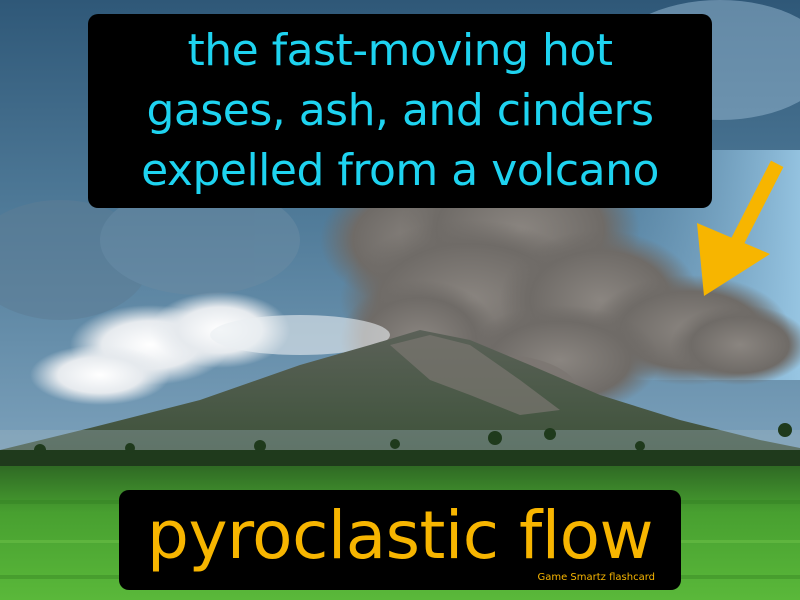 The width and height of the screenshot is (800, 600). I want to click on definition-line-1: the fast-moving hot, so click(400, 50).